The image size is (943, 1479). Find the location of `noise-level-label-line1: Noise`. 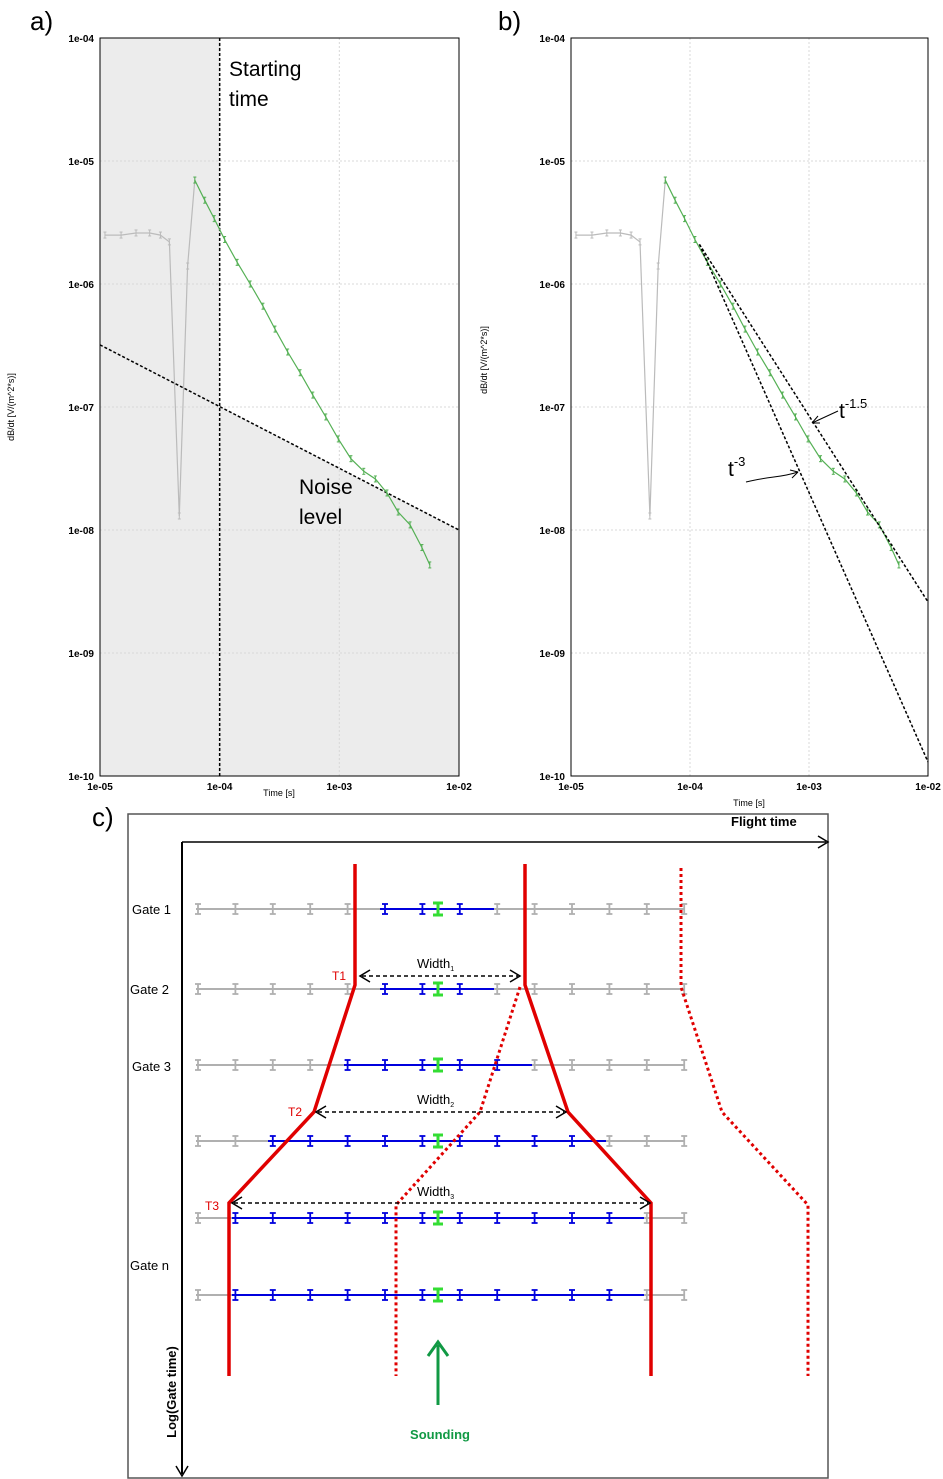

noise-level-label-line1: Noise is located at coordinates (326, 487).